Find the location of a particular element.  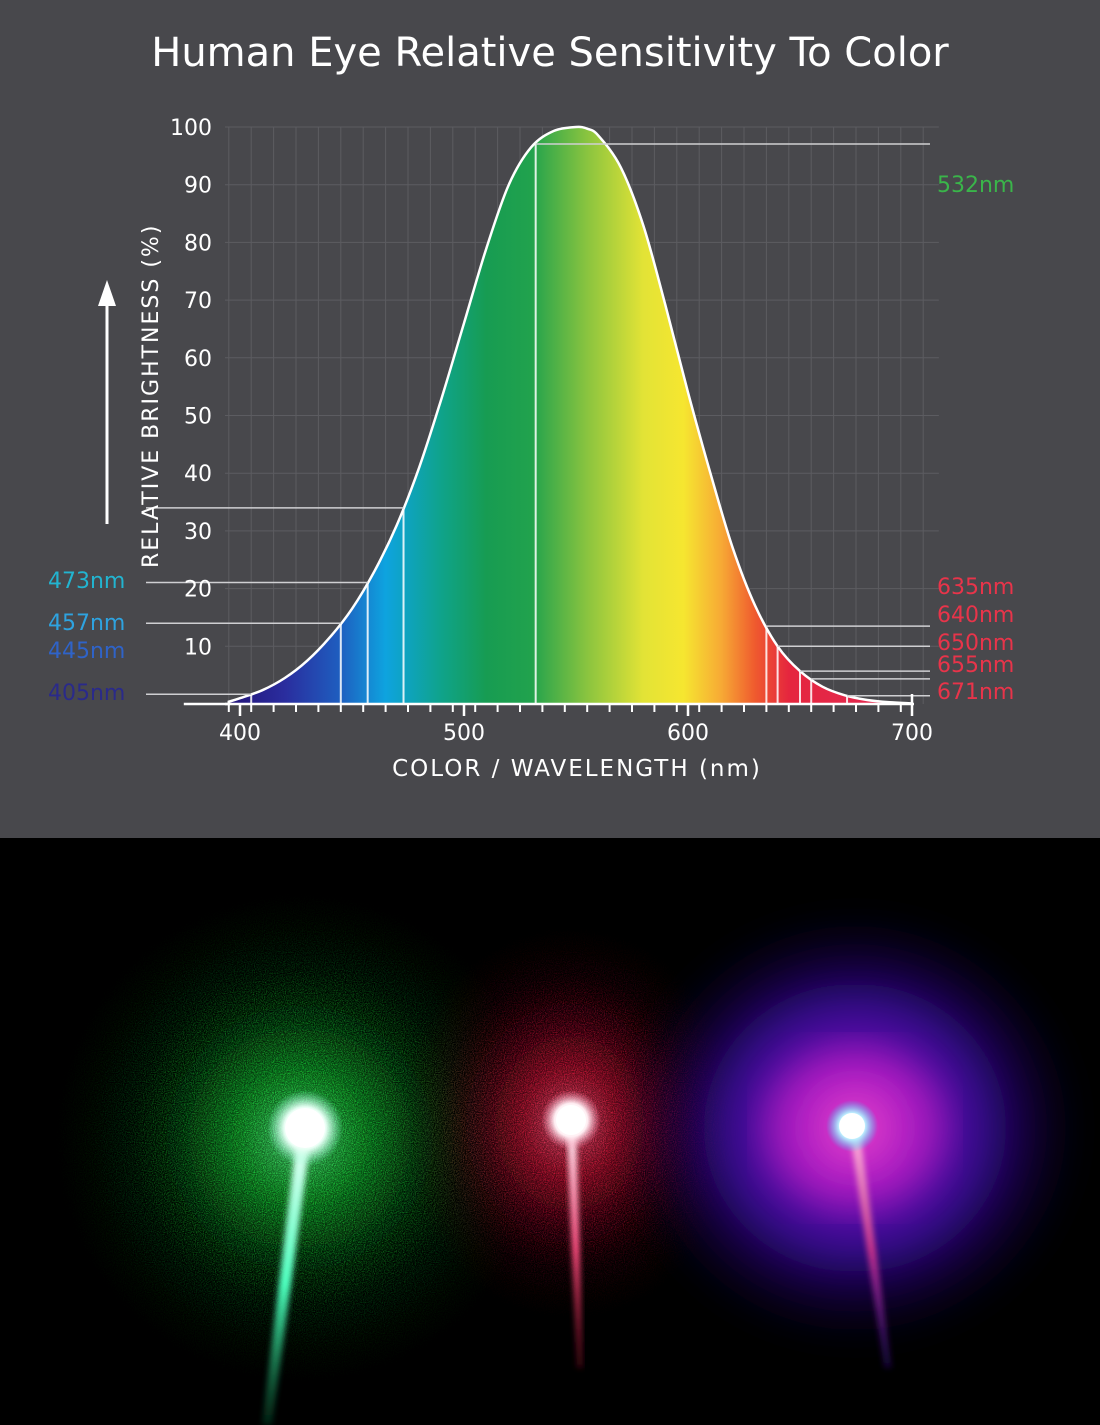

marker-label: 650nm is located at coordinates (975, 643).